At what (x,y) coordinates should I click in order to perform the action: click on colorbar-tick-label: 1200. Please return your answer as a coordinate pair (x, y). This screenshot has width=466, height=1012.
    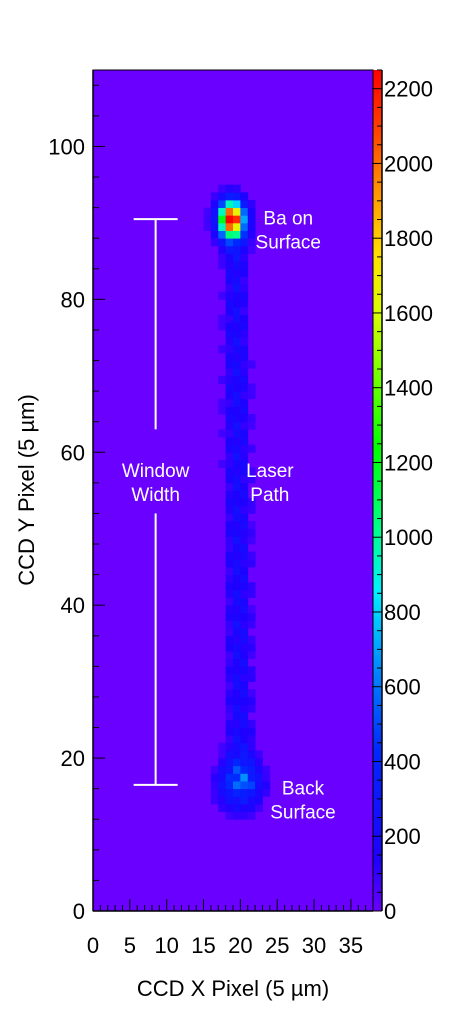
    Looking at the image, I should click on (408, 462).